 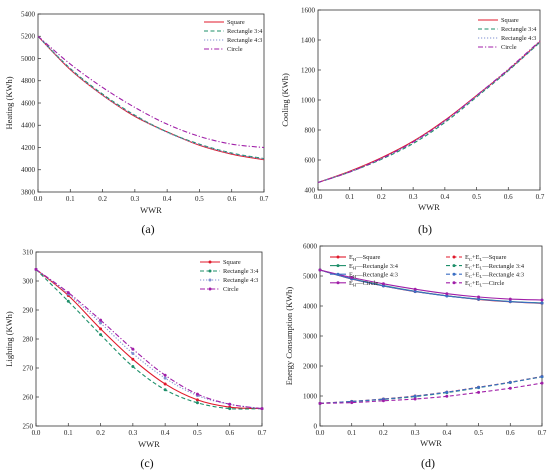 I want to click on y-tick-label: 5400, so click(x=28, y=14).